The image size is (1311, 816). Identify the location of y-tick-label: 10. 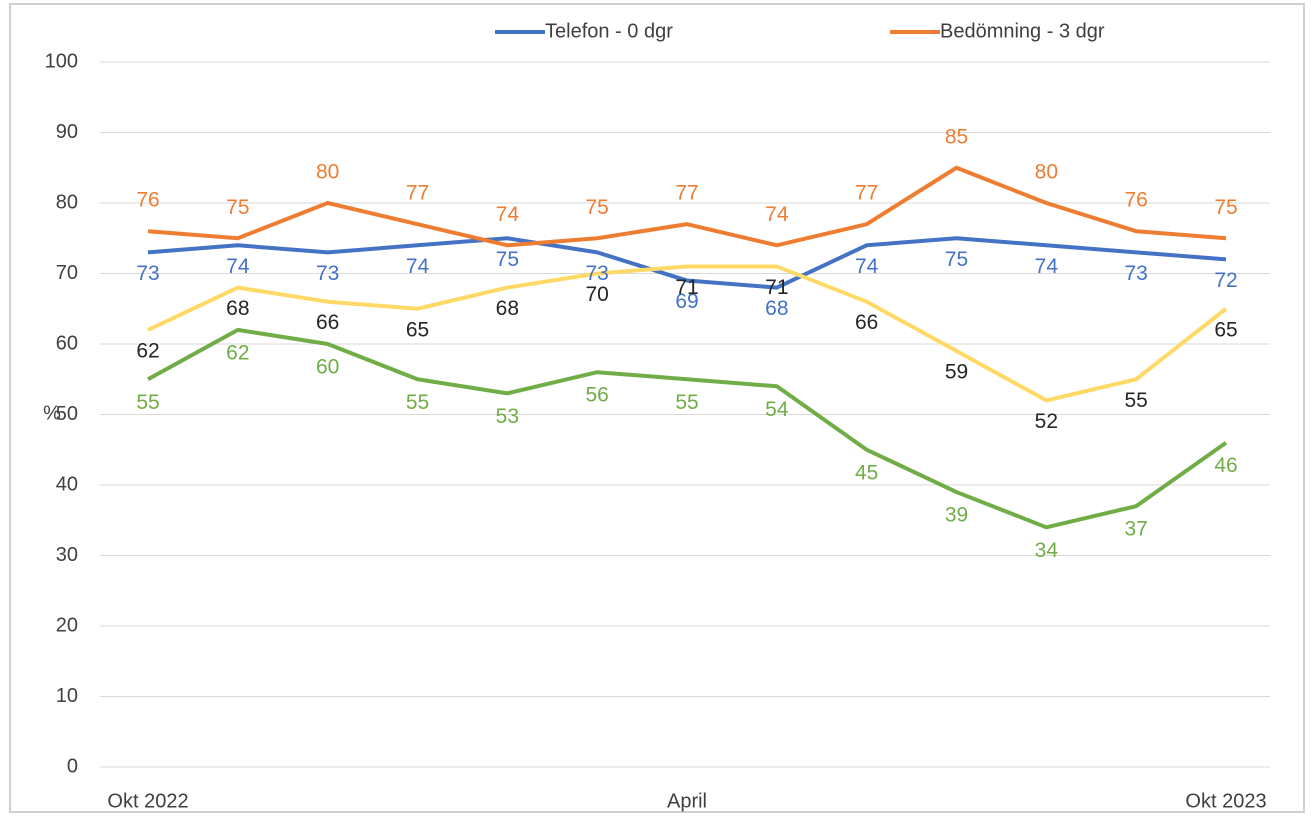
(67, 696).